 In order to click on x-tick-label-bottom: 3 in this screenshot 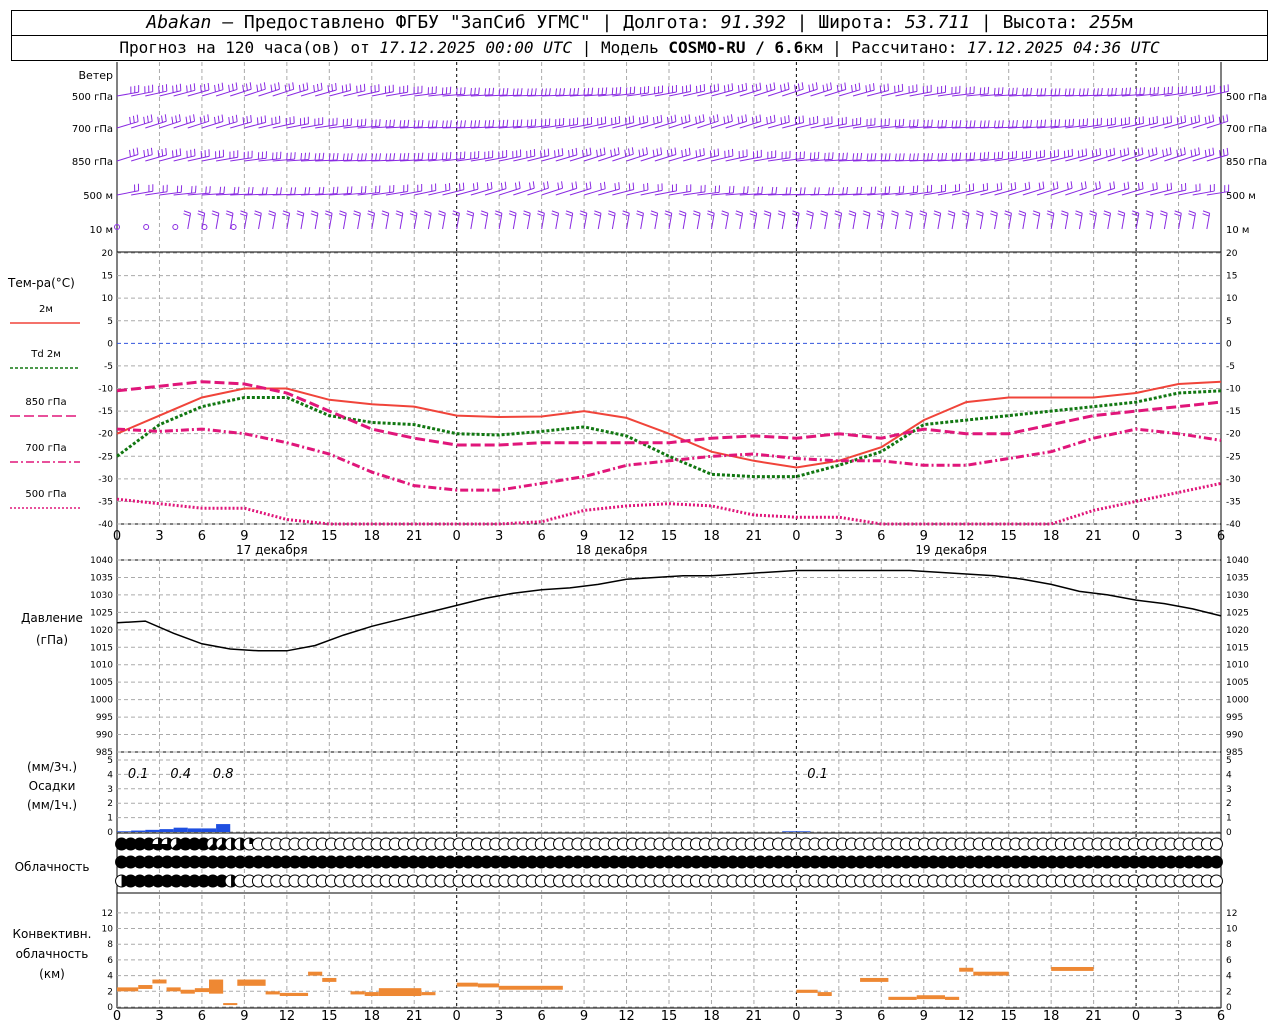, I will do `click(159, 1016)`.